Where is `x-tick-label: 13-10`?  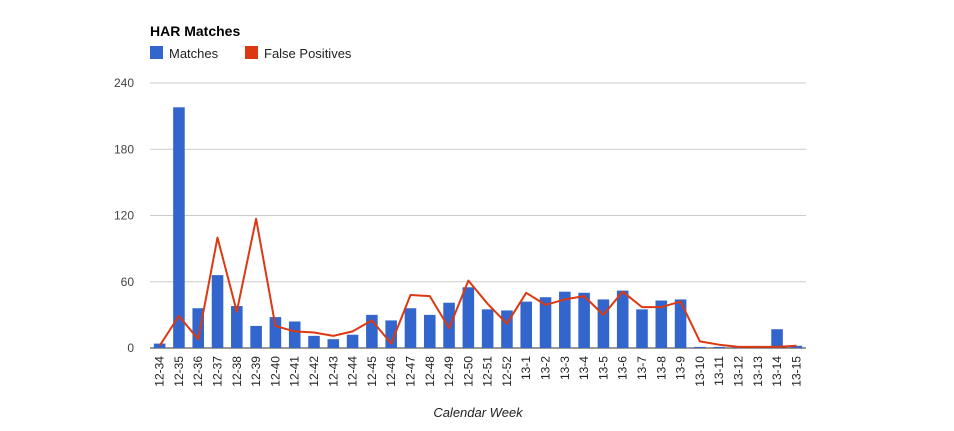
x-tick-label: 13-10 is located at coordinates (700, 371).